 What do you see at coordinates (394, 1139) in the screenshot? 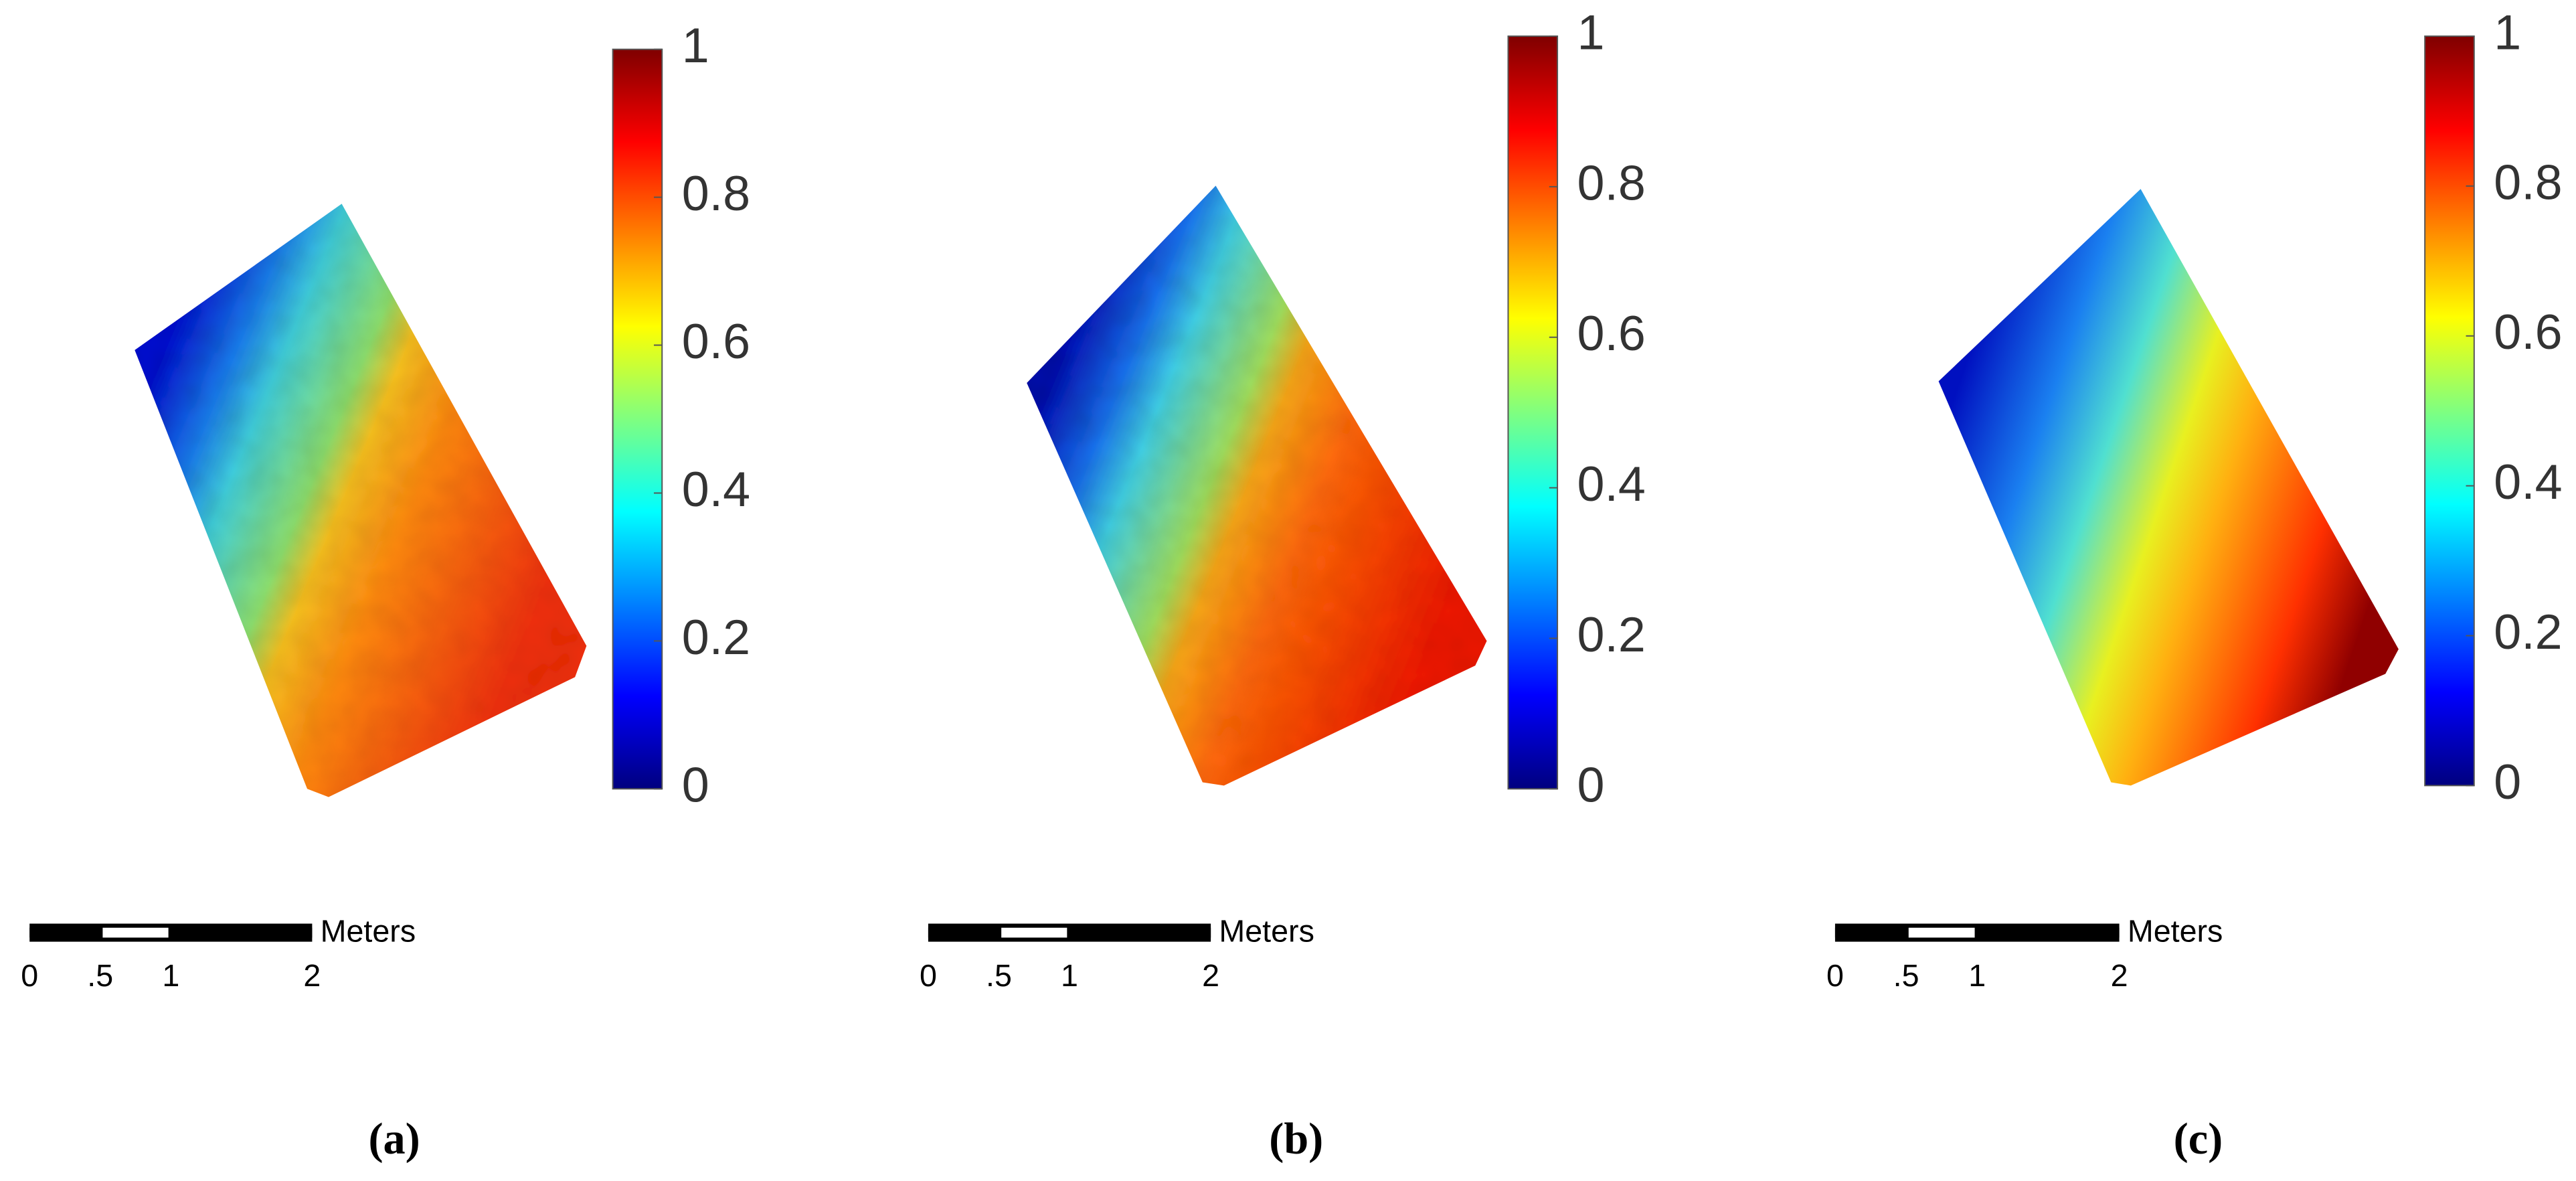
I see `panel-label: (a)` at bounding box center [394, 1139].